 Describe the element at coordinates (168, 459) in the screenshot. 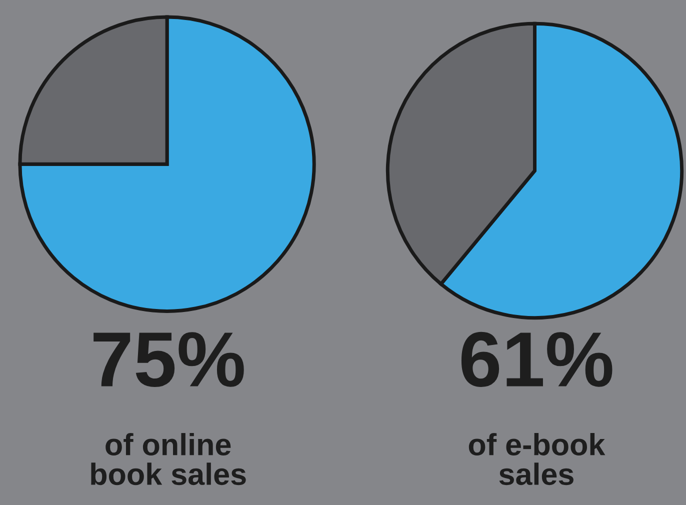

I see `text: of online book sales` at that location.